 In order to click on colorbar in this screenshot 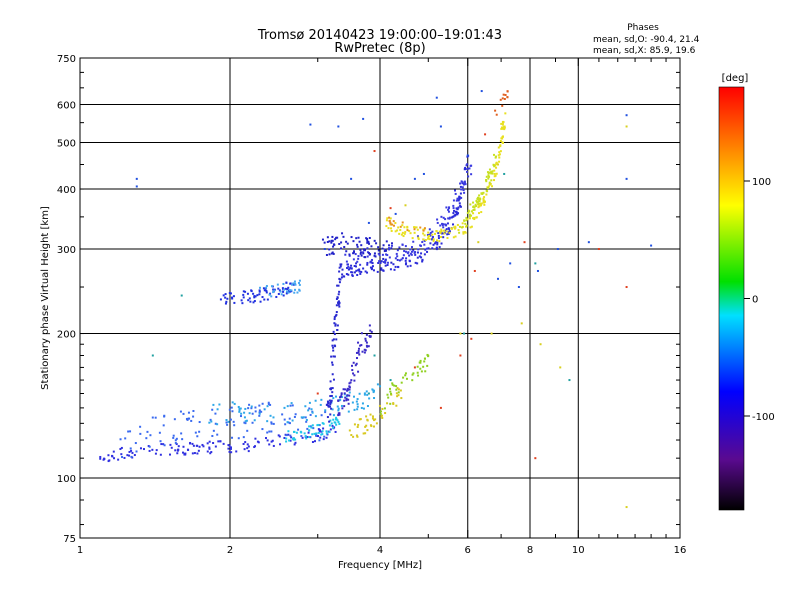, I will do `click(731, 298)`.